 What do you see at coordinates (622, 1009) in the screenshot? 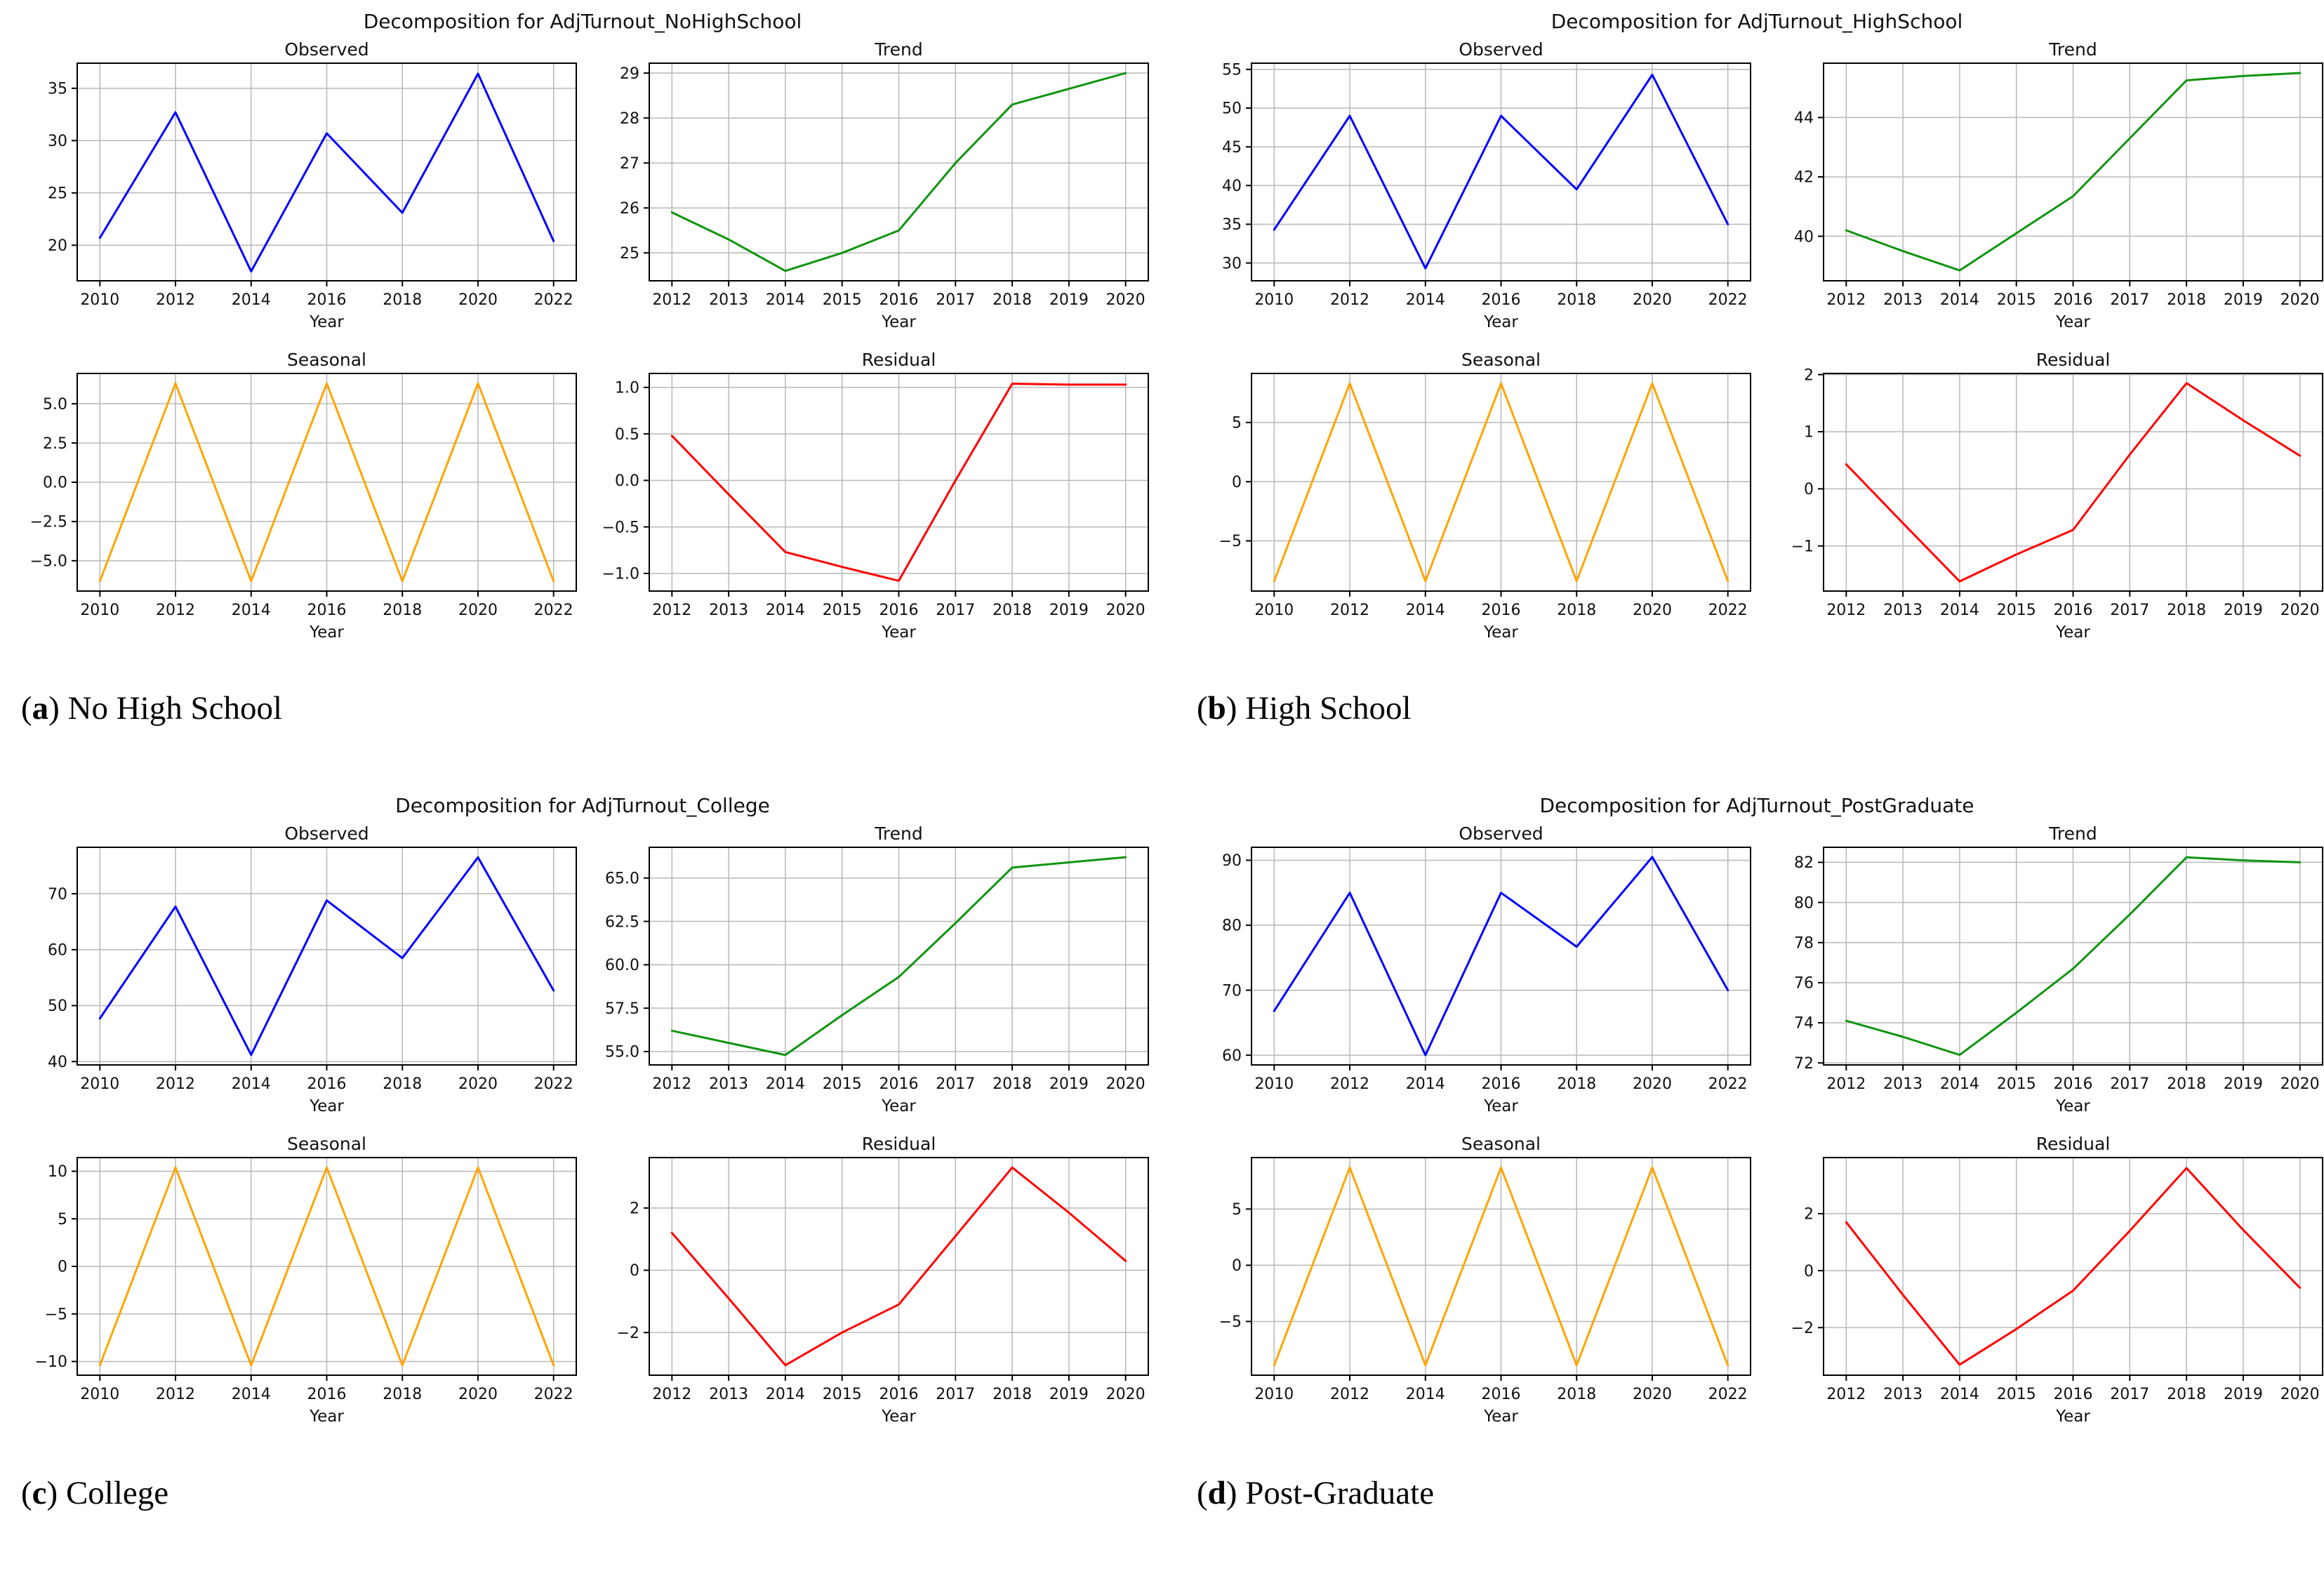
I see `y-tick-label: 57.5` at bounding box center [622, 1009].